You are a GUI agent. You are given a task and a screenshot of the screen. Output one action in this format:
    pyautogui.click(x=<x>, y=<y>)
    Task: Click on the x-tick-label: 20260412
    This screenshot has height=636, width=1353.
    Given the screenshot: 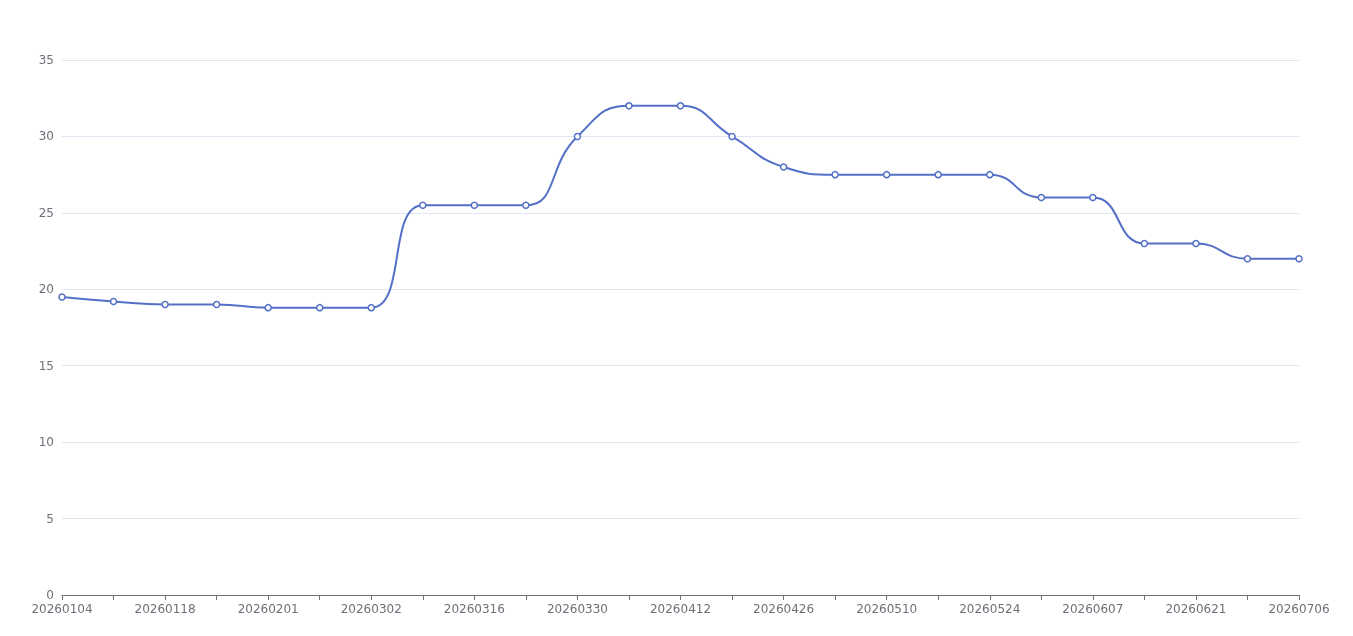 What is the action you would take?
    pyautogui.click(x=680, y=609)
    